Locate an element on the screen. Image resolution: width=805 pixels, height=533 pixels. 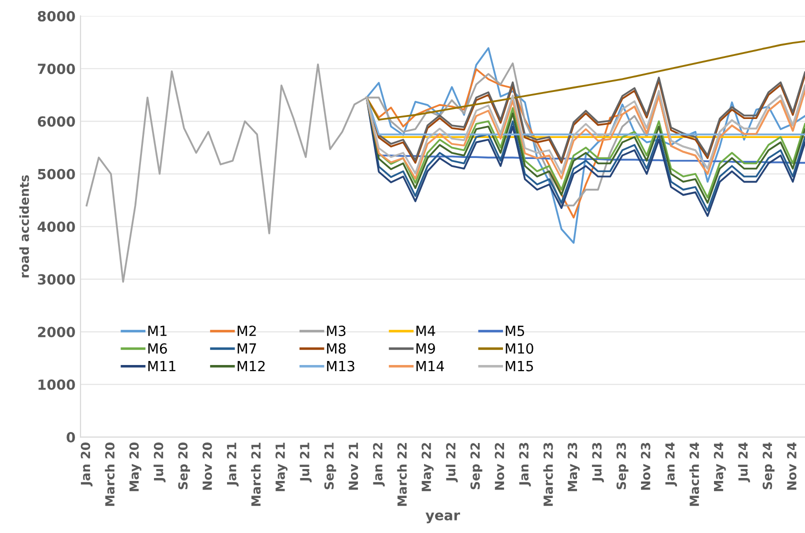
legend-label: M6 is located at coordinates (157, 348).